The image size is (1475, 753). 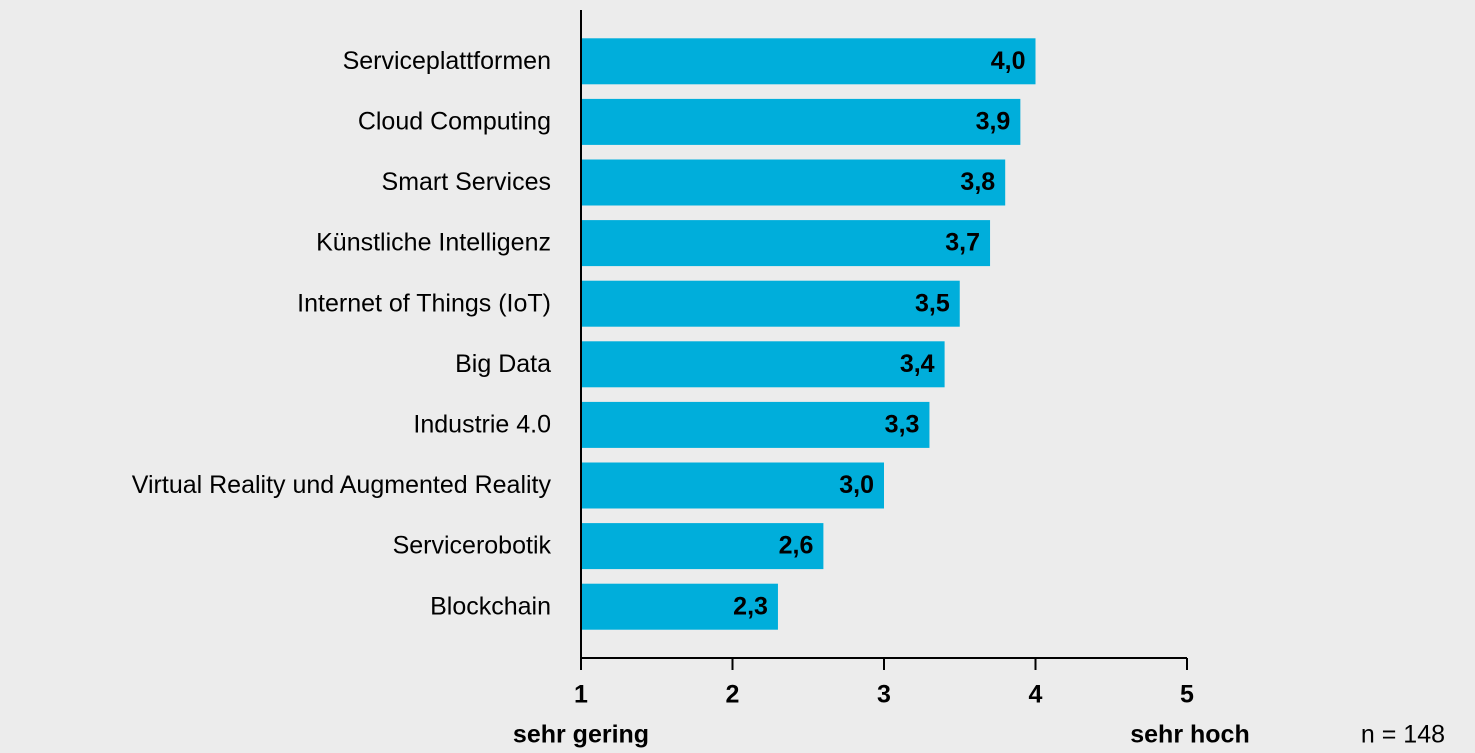 I want to click on value-label: 3,7, so click(x=962, y=243).